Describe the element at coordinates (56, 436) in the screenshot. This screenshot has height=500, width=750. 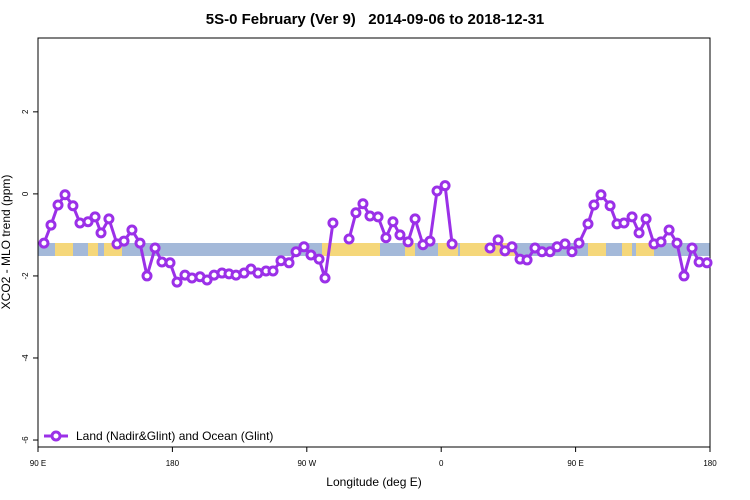
I see `legend-marker` at that location.